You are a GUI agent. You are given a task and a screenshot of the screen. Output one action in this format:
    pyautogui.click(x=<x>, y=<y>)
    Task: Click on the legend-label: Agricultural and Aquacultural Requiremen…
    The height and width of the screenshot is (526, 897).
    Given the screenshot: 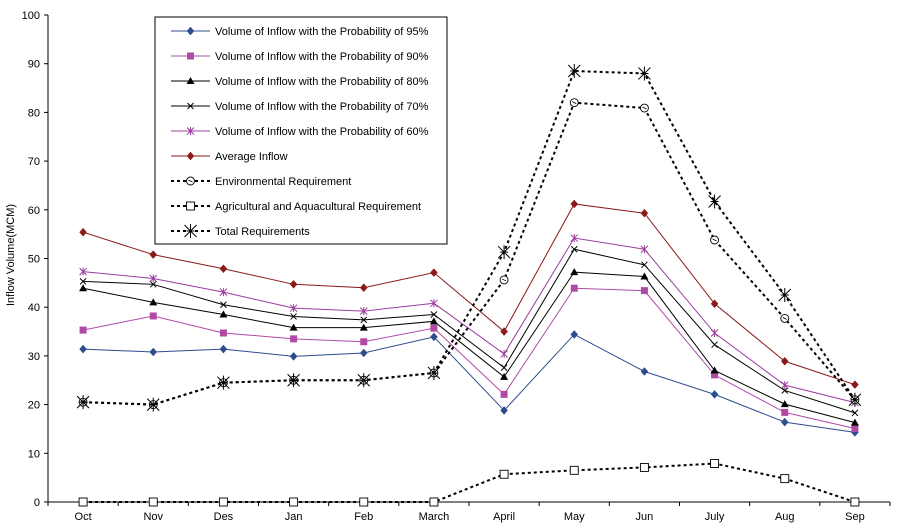 What is the action you would take?
    pyautogui.click(x=318, y=207)
    